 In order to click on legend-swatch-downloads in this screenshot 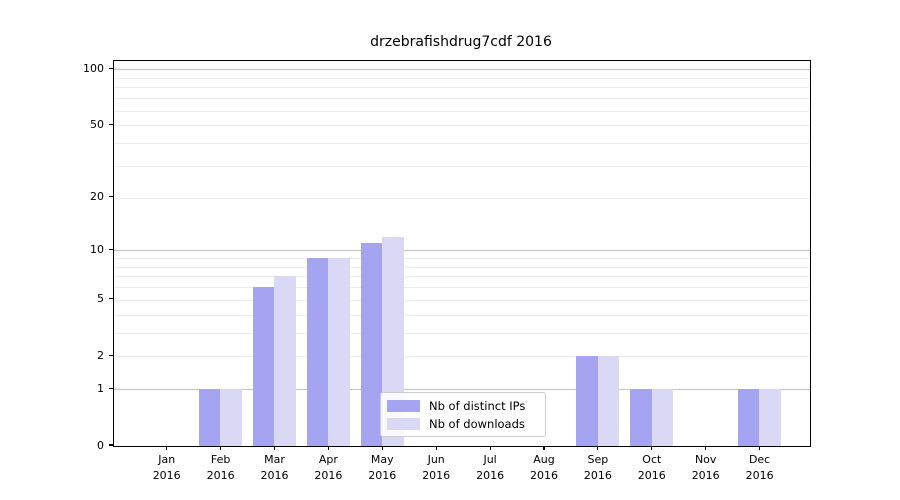, I will do `click(403, 423)`.